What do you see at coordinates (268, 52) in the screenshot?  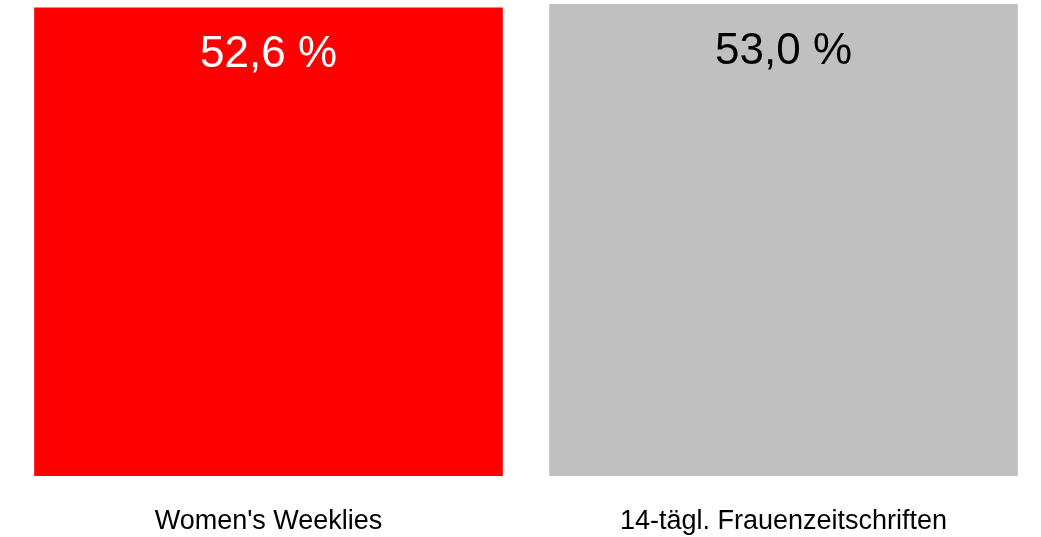 I see `data-label: 52,6 %` at bounding box center [268, 52].